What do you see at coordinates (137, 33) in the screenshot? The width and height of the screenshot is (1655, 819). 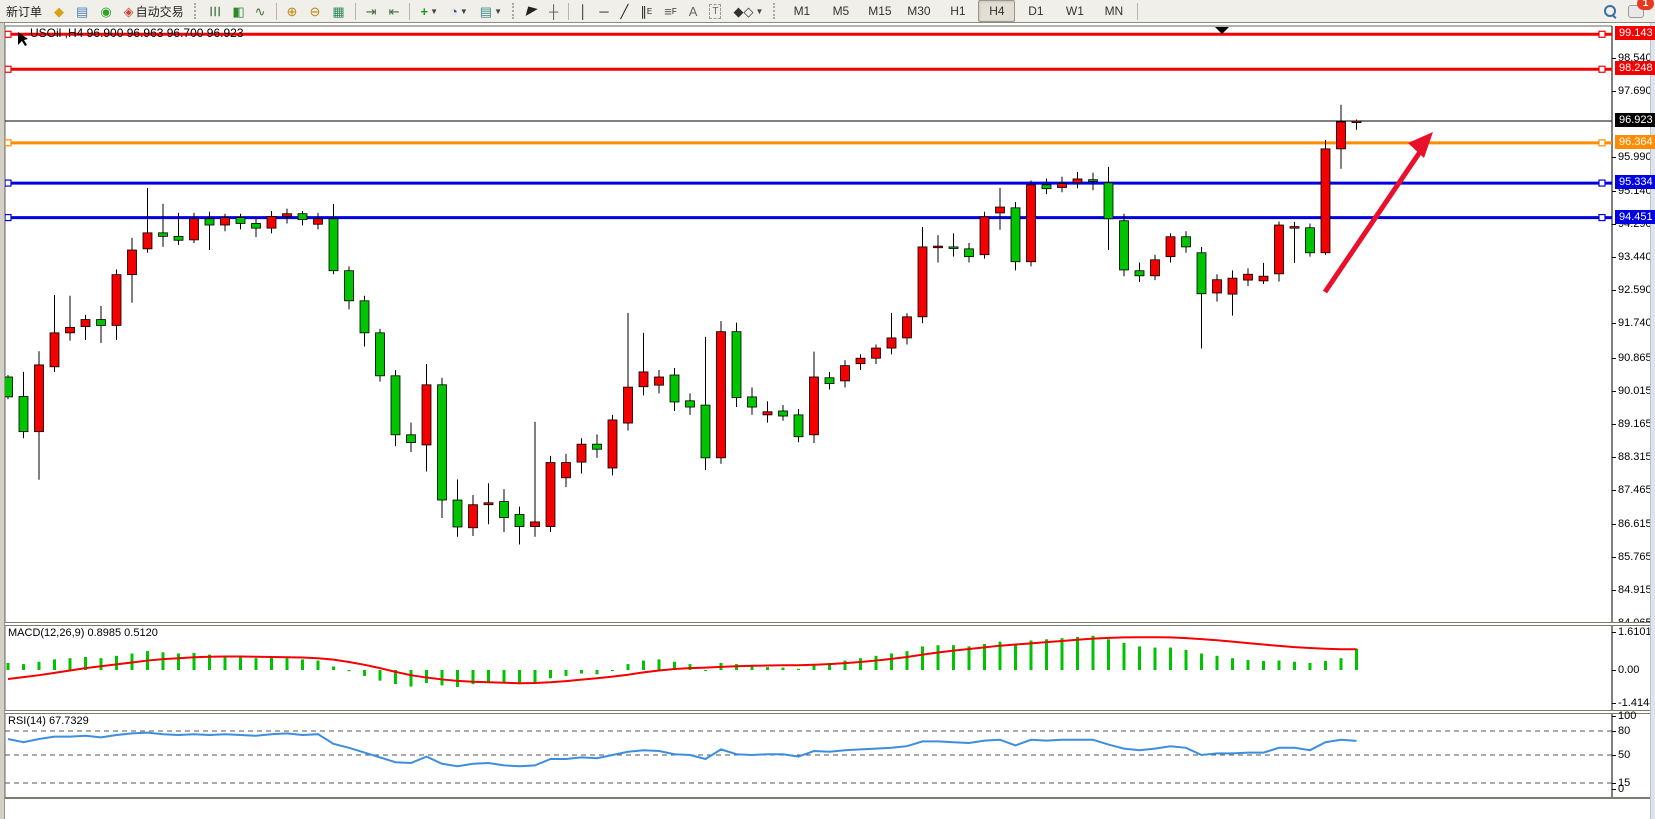 I see `chart-title: USOil ,H4 96.900 96.963 96.700 96.923` at bounding box center [137, 33].